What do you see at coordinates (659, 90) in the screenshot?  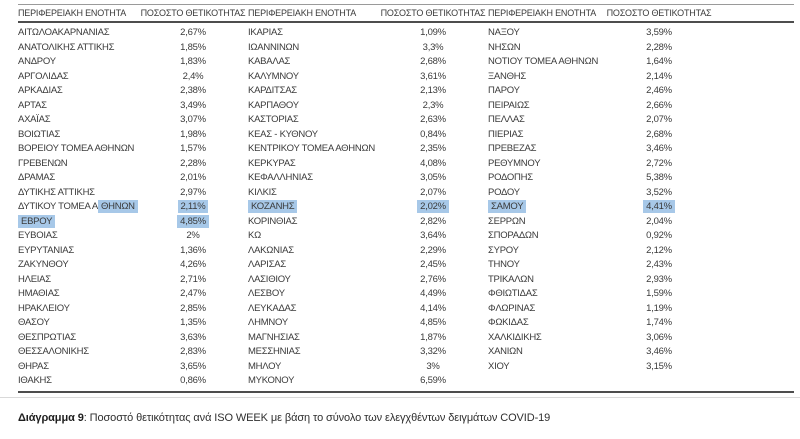 I see `positivity-value: 2,46%` at bounding box center [659, 90].